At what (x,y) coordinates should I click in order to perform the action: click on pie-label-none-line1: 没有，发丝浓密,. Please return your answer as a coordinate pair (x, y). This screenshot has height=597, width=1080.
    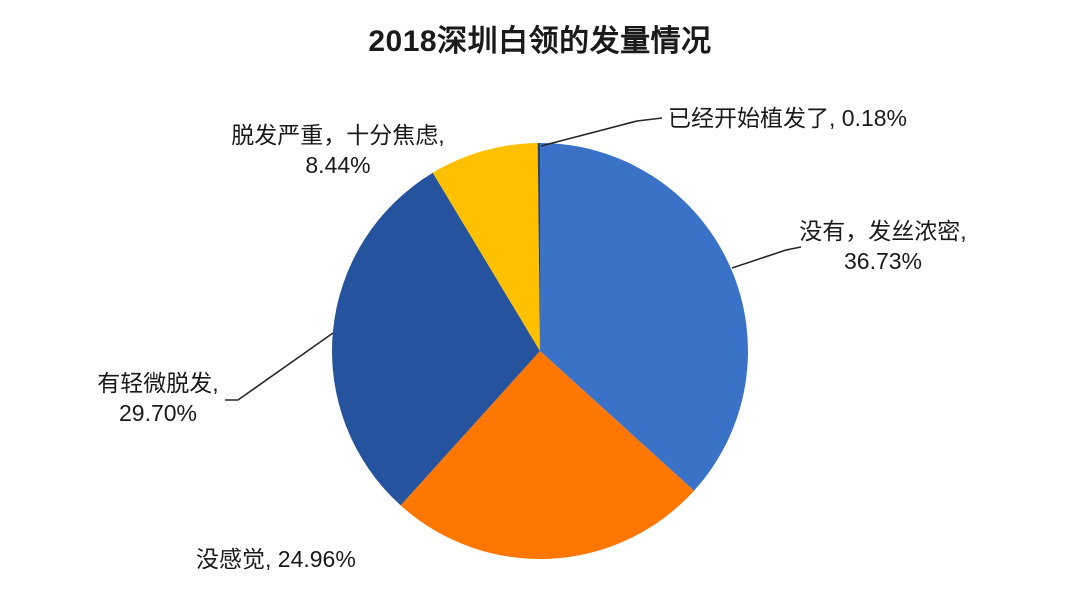
    Looking at the image, I should click on (883, 231).